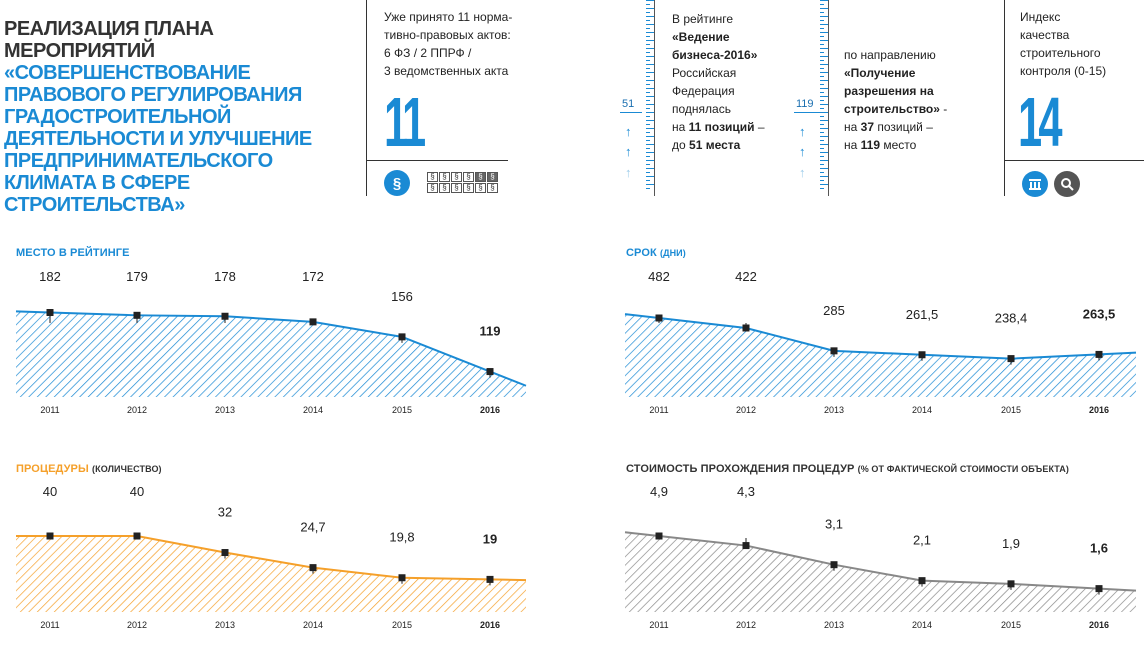  What do you see at coordinates (447, 35) in the screenshot?
I see `acts-text-line: тивно-правовых актов:` at bounding box center [447, 35].